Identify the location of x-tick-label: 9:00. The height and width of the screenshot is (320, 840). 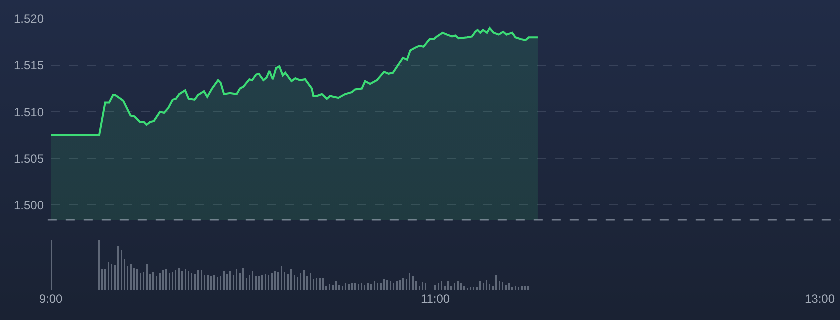
(51, 299).